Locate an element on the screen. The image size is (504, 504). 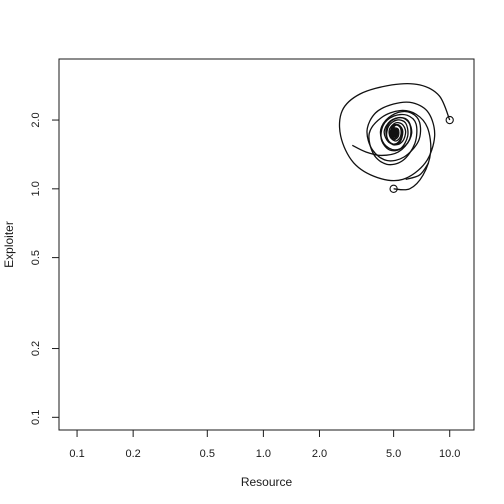
x-tick-label: 1.0 is located at coordinates (263, 454).